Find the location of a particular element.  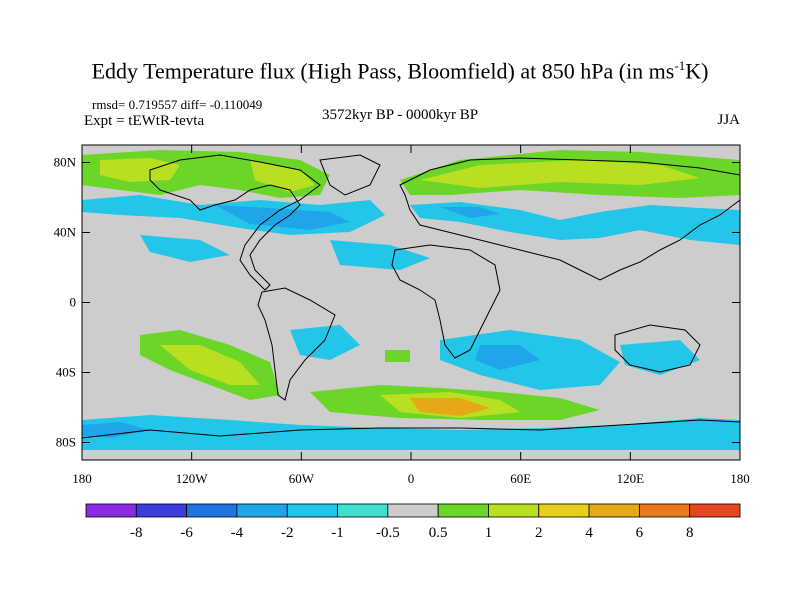

contour-blue-asia is located at coordinates (470, 212).